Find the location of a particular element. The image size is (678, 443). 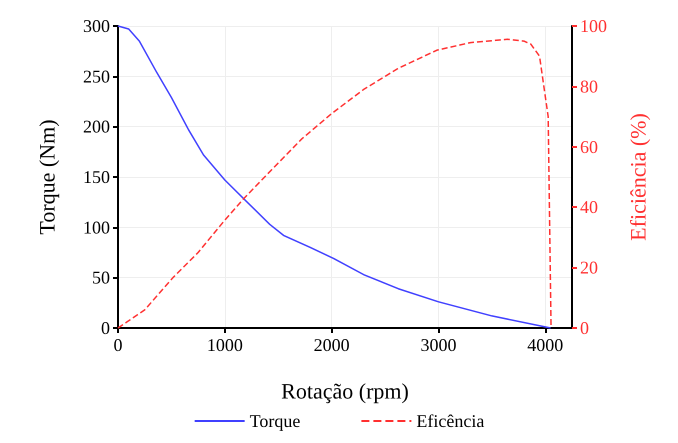

y-tick-label: 200 is located at coordinates (96, 126).